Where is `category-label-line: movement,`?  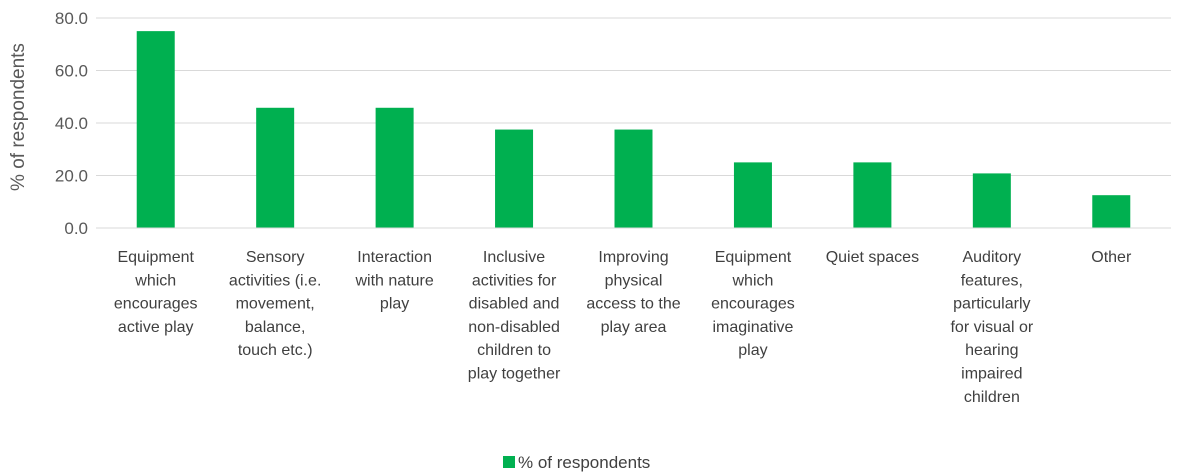 category-label-line: movement, is located at coordinates (275, 304).